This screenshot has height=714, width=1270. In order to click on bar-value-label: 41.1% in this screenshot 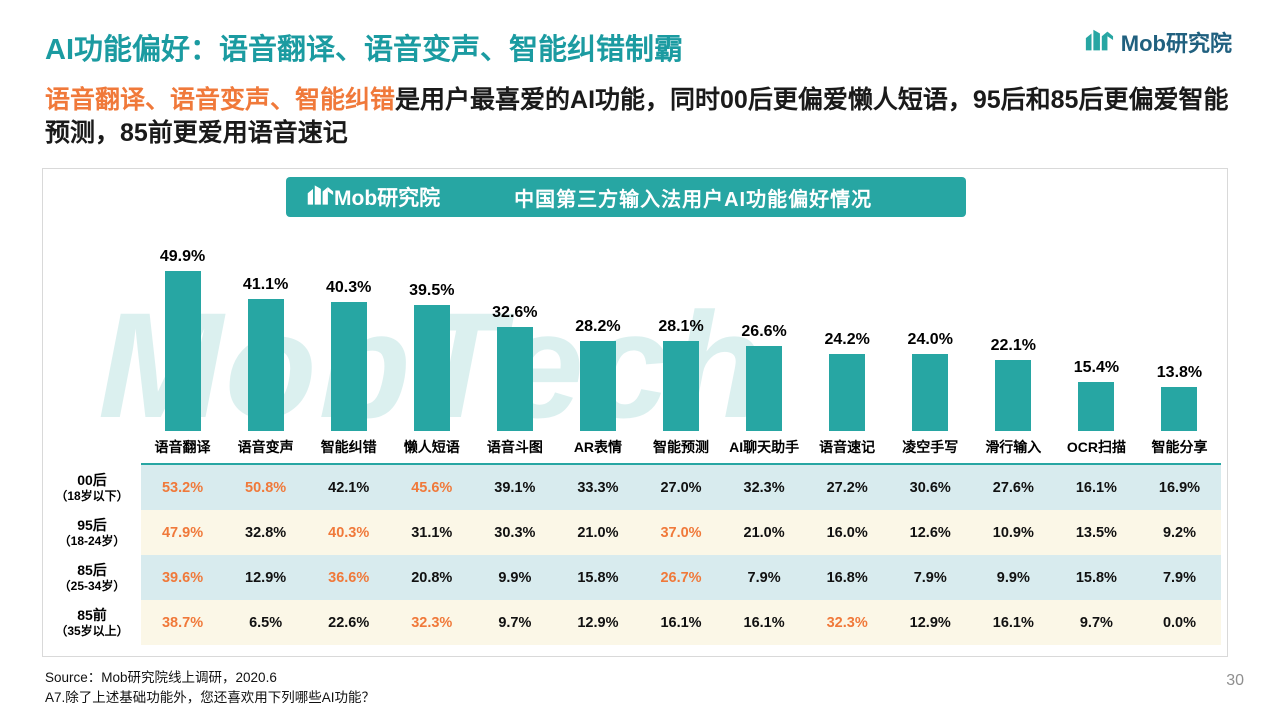, I will do `click(265, 285)`.